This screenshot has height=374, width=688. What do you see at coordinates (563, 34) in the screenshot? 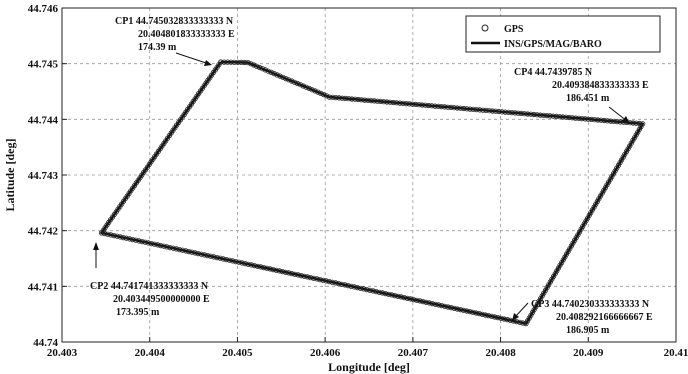
I see `legend-box` at bounding box center [563, 34].